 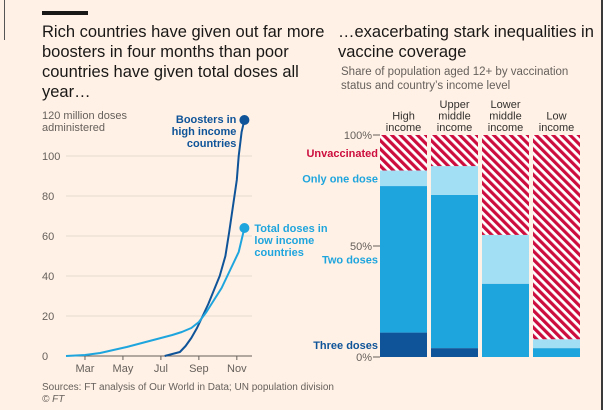 What do you see at coordinates (506, 105) in the screenshot?
I see `category-label: Lower` at bounding box center [506, 105].